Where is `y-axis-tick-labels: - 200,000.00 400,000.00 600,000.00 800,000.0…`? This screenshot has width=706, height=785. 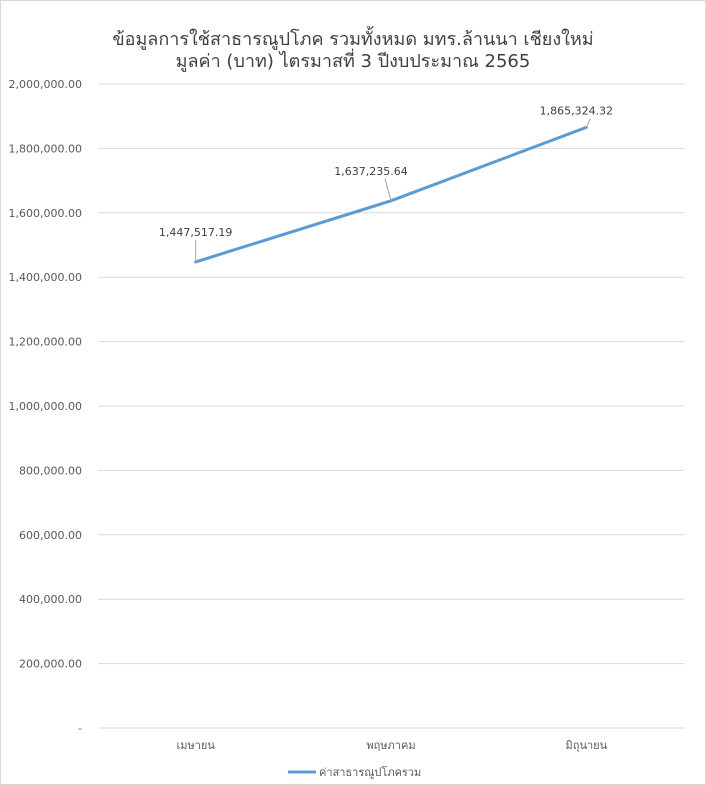
y-axis-tick-labels: - 200,000.00 400,000.00 600,000.00 800,000.0… is located at coordinates (46, 406).